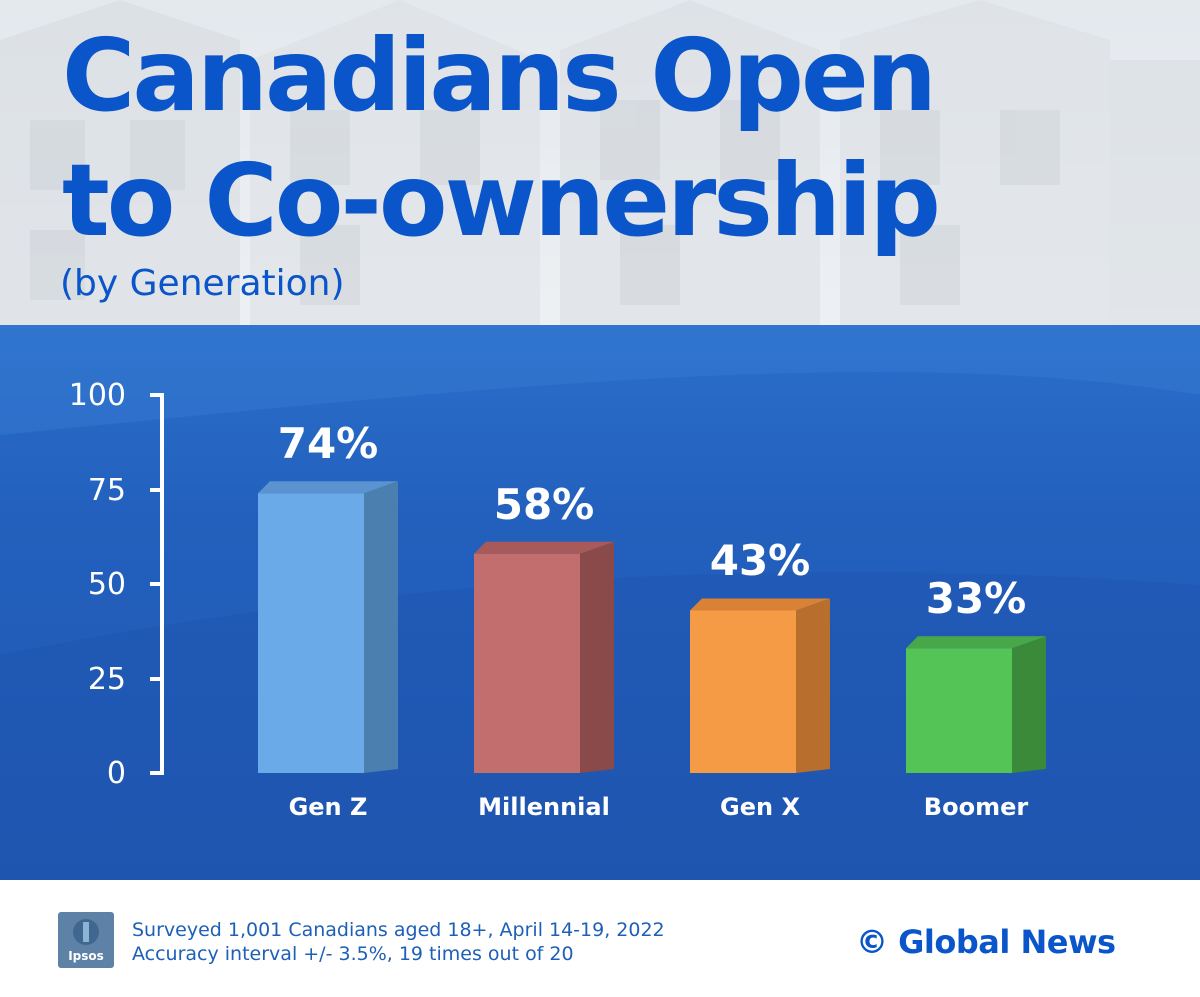 This screenshot has height=997, width=1200. Describe the element at coordinates (501, 200) in the screenshot. I see `page-title-line-2: to Co-ownership` at that location.